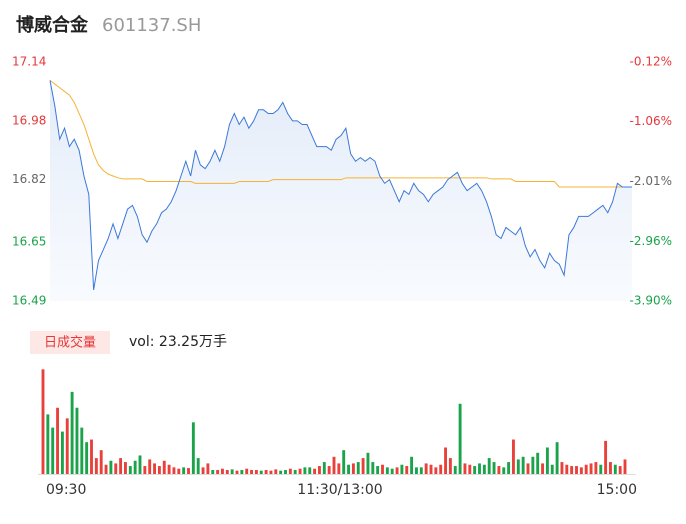  What do you see at coordinates (52, 25) in the screenshot?
I see `stock-name: 博威合金` at bounding box center [52, 25].